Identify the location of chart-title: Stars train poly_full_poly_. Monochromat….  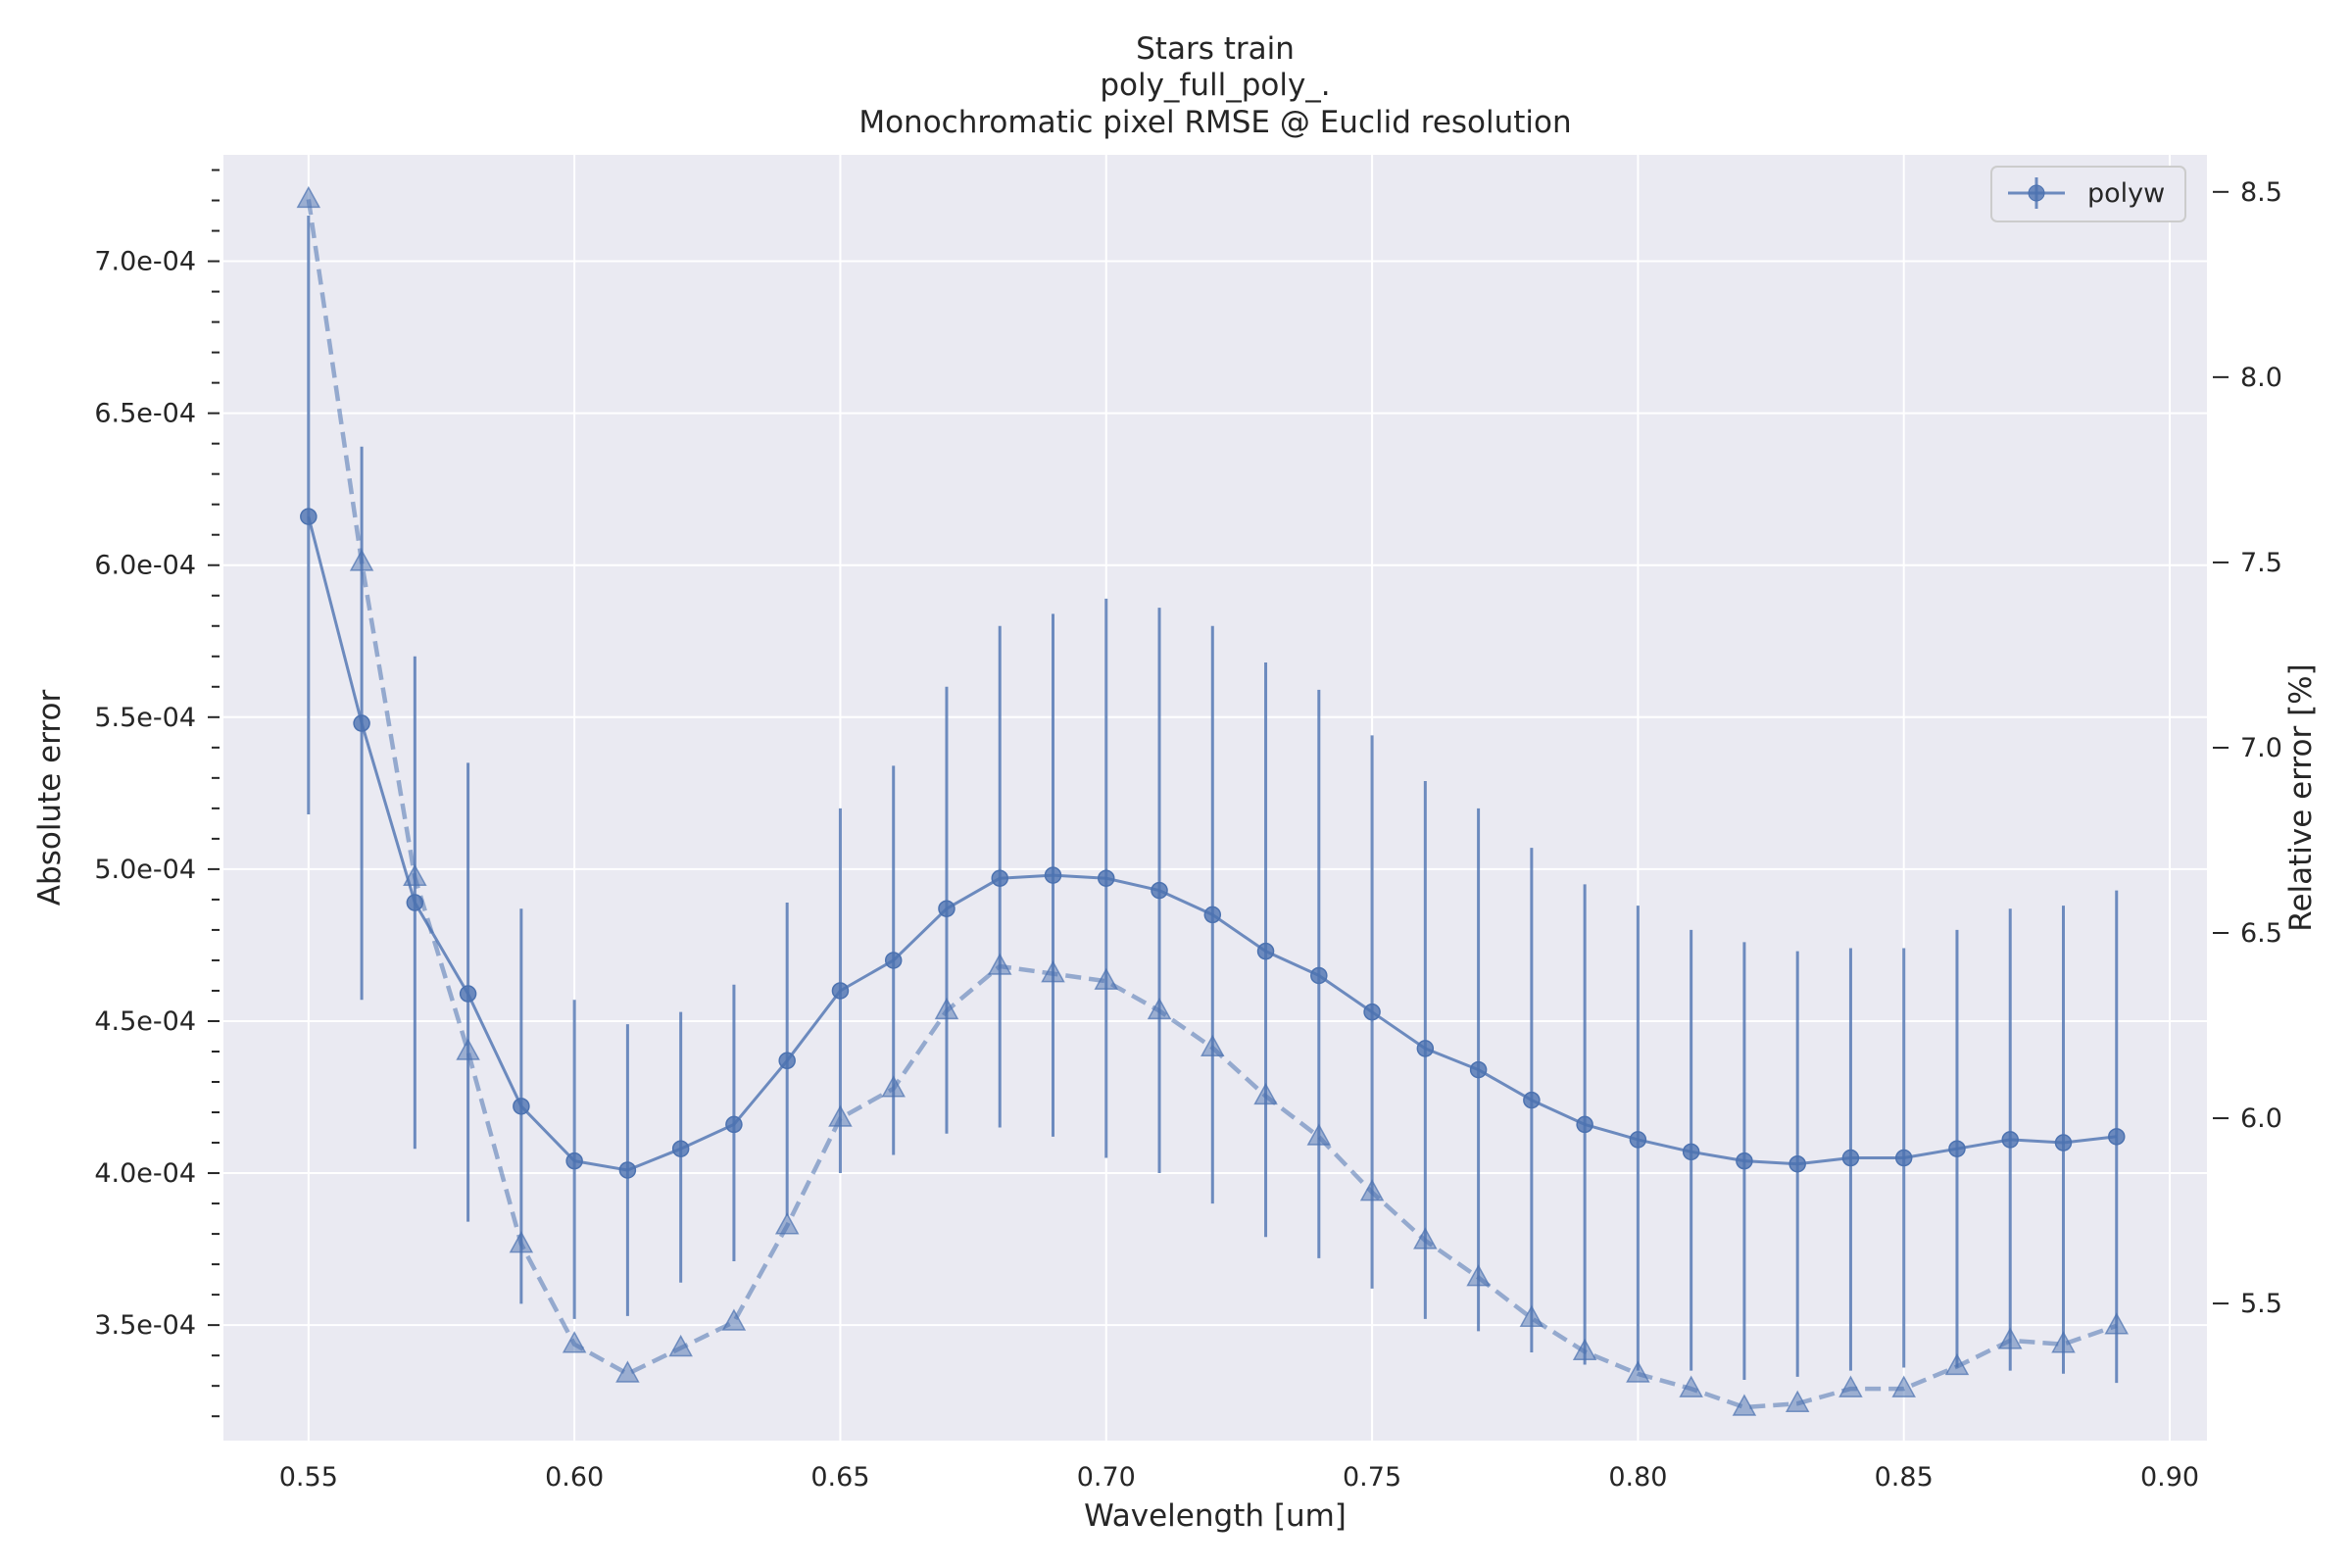
(1214, 85).